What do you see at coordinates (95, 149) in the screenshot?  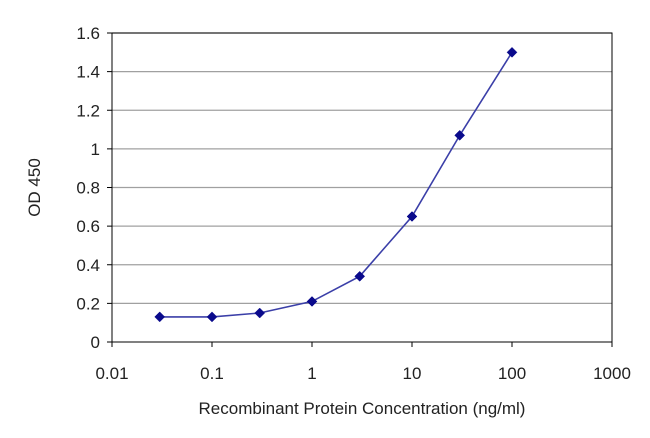 I see `y-tick-label: 1` at bounding box center [95, 149].